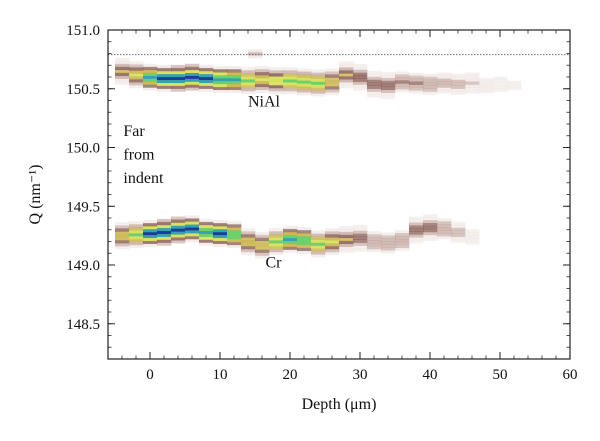 This screenshot has width=600, height=441. Describe the element at coordinates (83, 325) in the screenshot. I see `y-tick-label: 148.5` at that location.